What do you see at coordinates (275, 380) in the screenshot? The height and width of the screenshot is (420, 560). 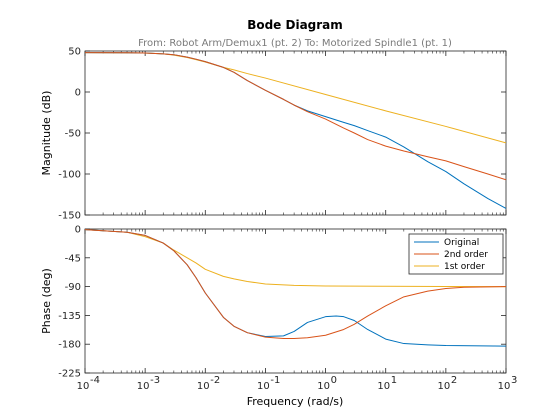 I see `x-tick-exponent: -1` at bounding box center [275, 380].